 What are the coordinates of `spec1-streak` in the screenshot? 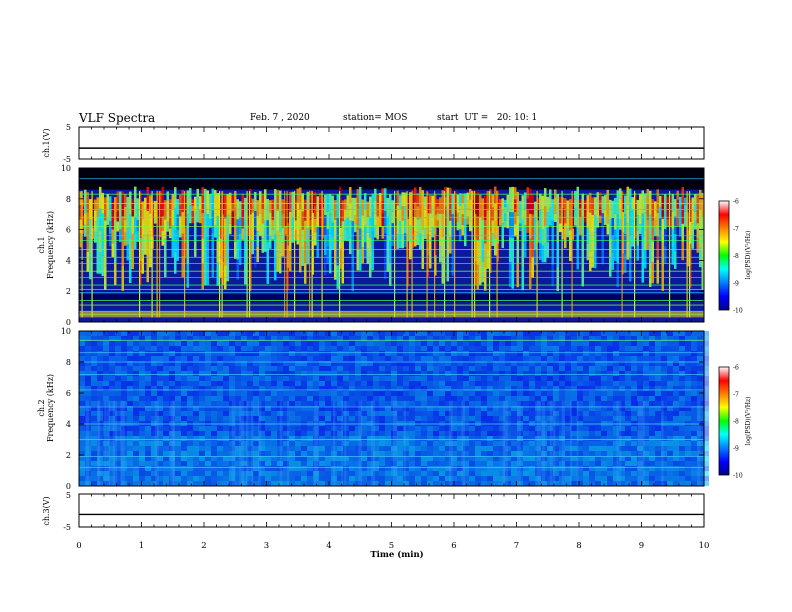 It's located at (537, 254).